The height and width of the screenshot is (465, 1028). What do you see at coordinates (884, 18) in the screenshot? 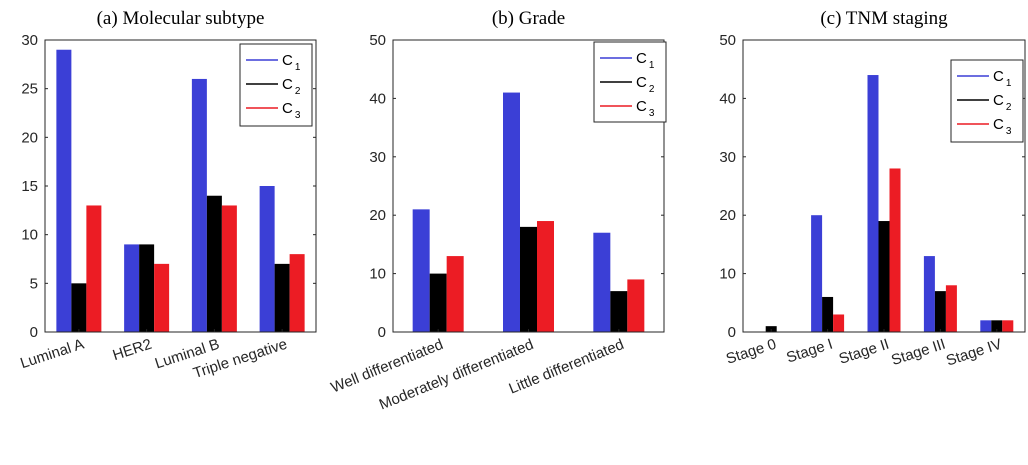
I see `chart-title: (c) TNM staging` at bounding box center [884, 18].